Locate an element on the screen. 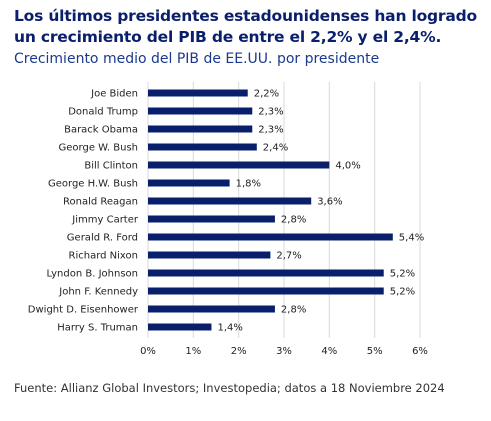 This screenshot has height=421, width=491. category-label: Lyndon B. Johnson is located at coordinates (92, 274).